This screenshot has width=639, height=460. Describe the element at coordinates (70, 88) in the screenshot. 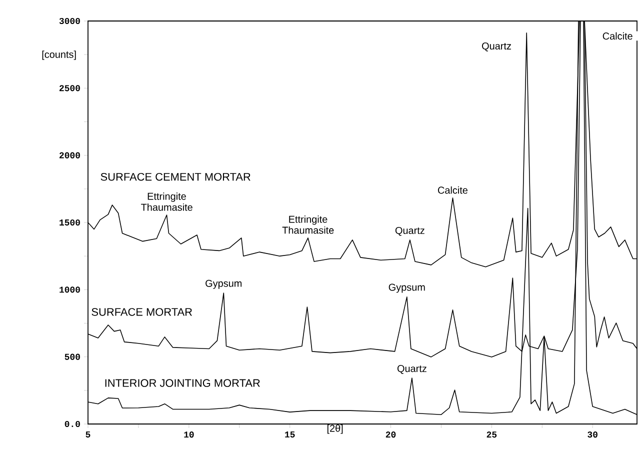

I see `y-tick-label: 2500` at that location.